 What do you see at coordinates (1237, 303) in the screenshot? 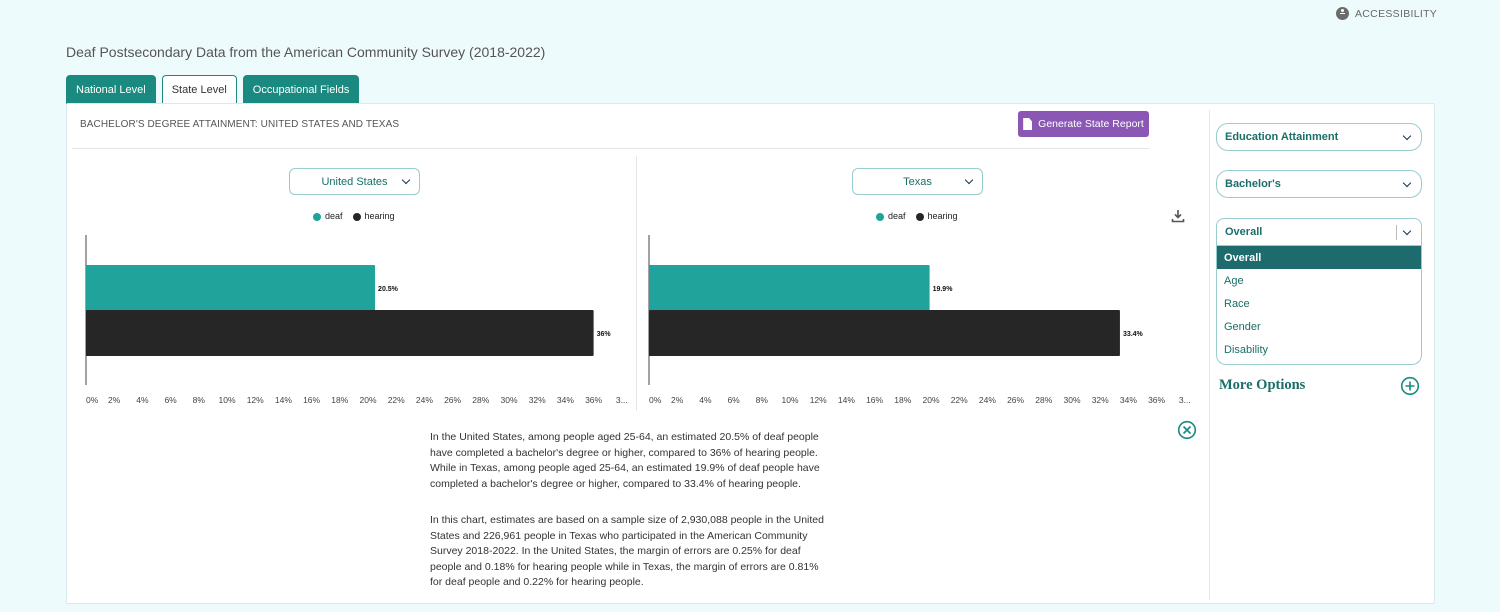
I see `dropdown-option-race: Race` at bounding box center [1237, 303].